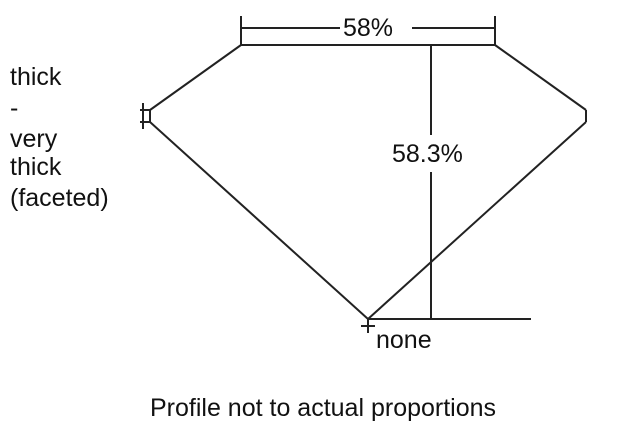 This screenshot has height=430, width=640. I want to click on crown-left, so click(195, 77).